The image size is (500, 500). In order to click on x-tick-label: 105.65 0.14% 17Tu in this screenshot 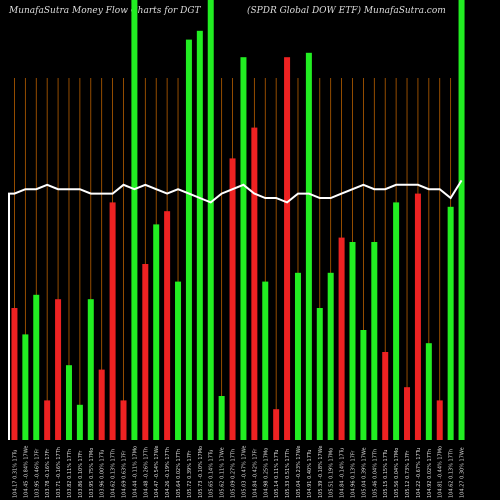, I will do `click(212, 474)`.